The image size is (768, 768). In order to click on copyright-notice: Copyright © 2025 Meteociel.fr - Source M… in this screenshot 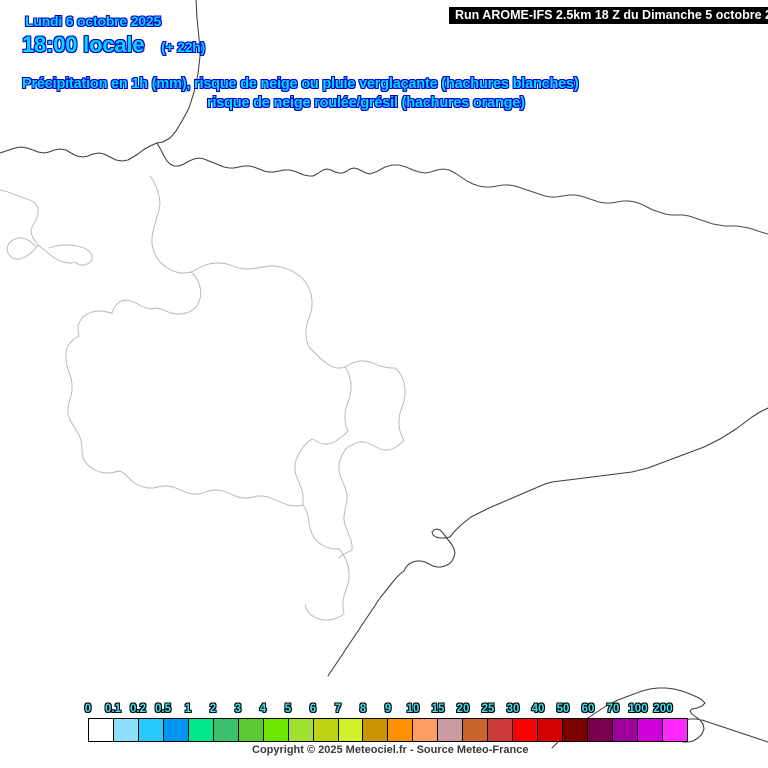, I will do `click(390, 750)`.